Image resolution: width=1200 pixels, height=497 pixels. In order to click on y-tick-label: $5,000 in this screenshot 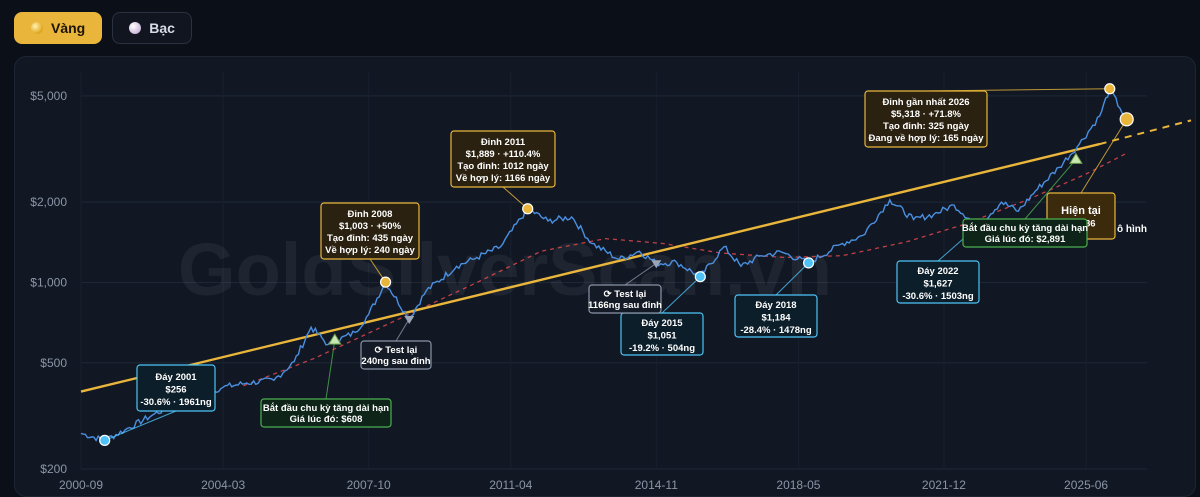, I will do `click(48, 96)`.